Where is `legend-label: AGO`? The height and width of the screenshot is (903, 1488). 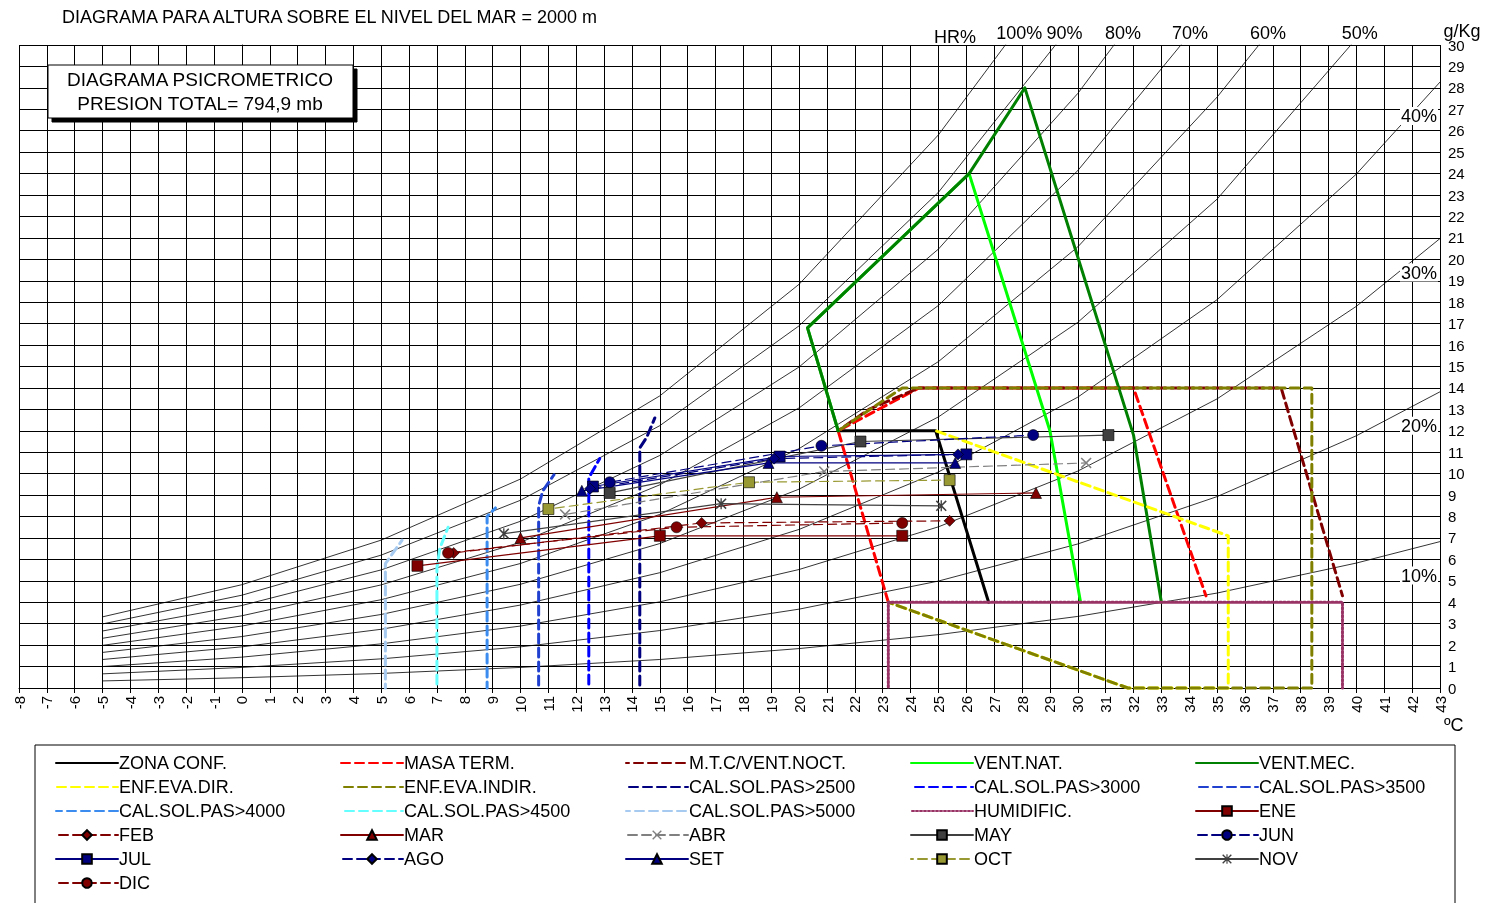
legend-label: AGO is located at coordinates (424, 859).